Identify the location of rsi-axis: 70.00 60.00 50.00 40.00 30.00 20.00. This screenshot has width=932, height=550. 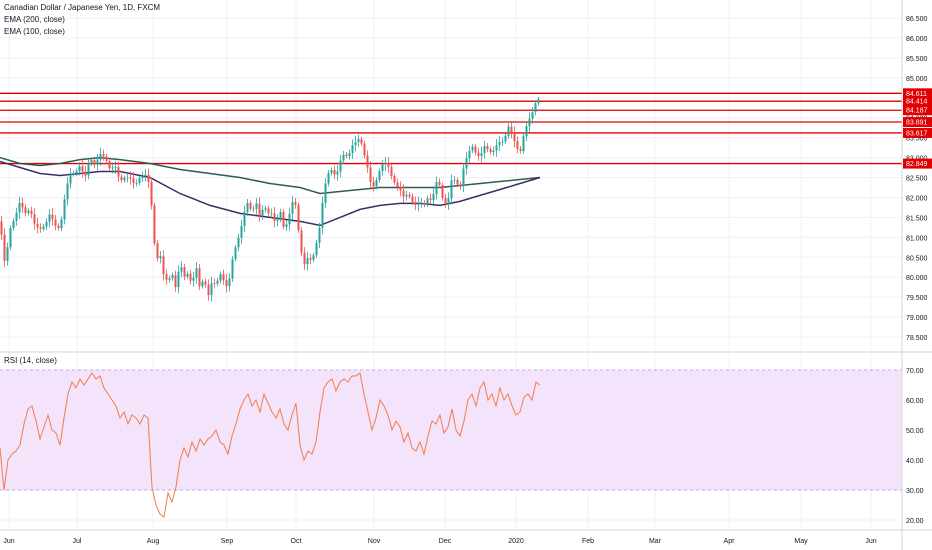
(915, 446).